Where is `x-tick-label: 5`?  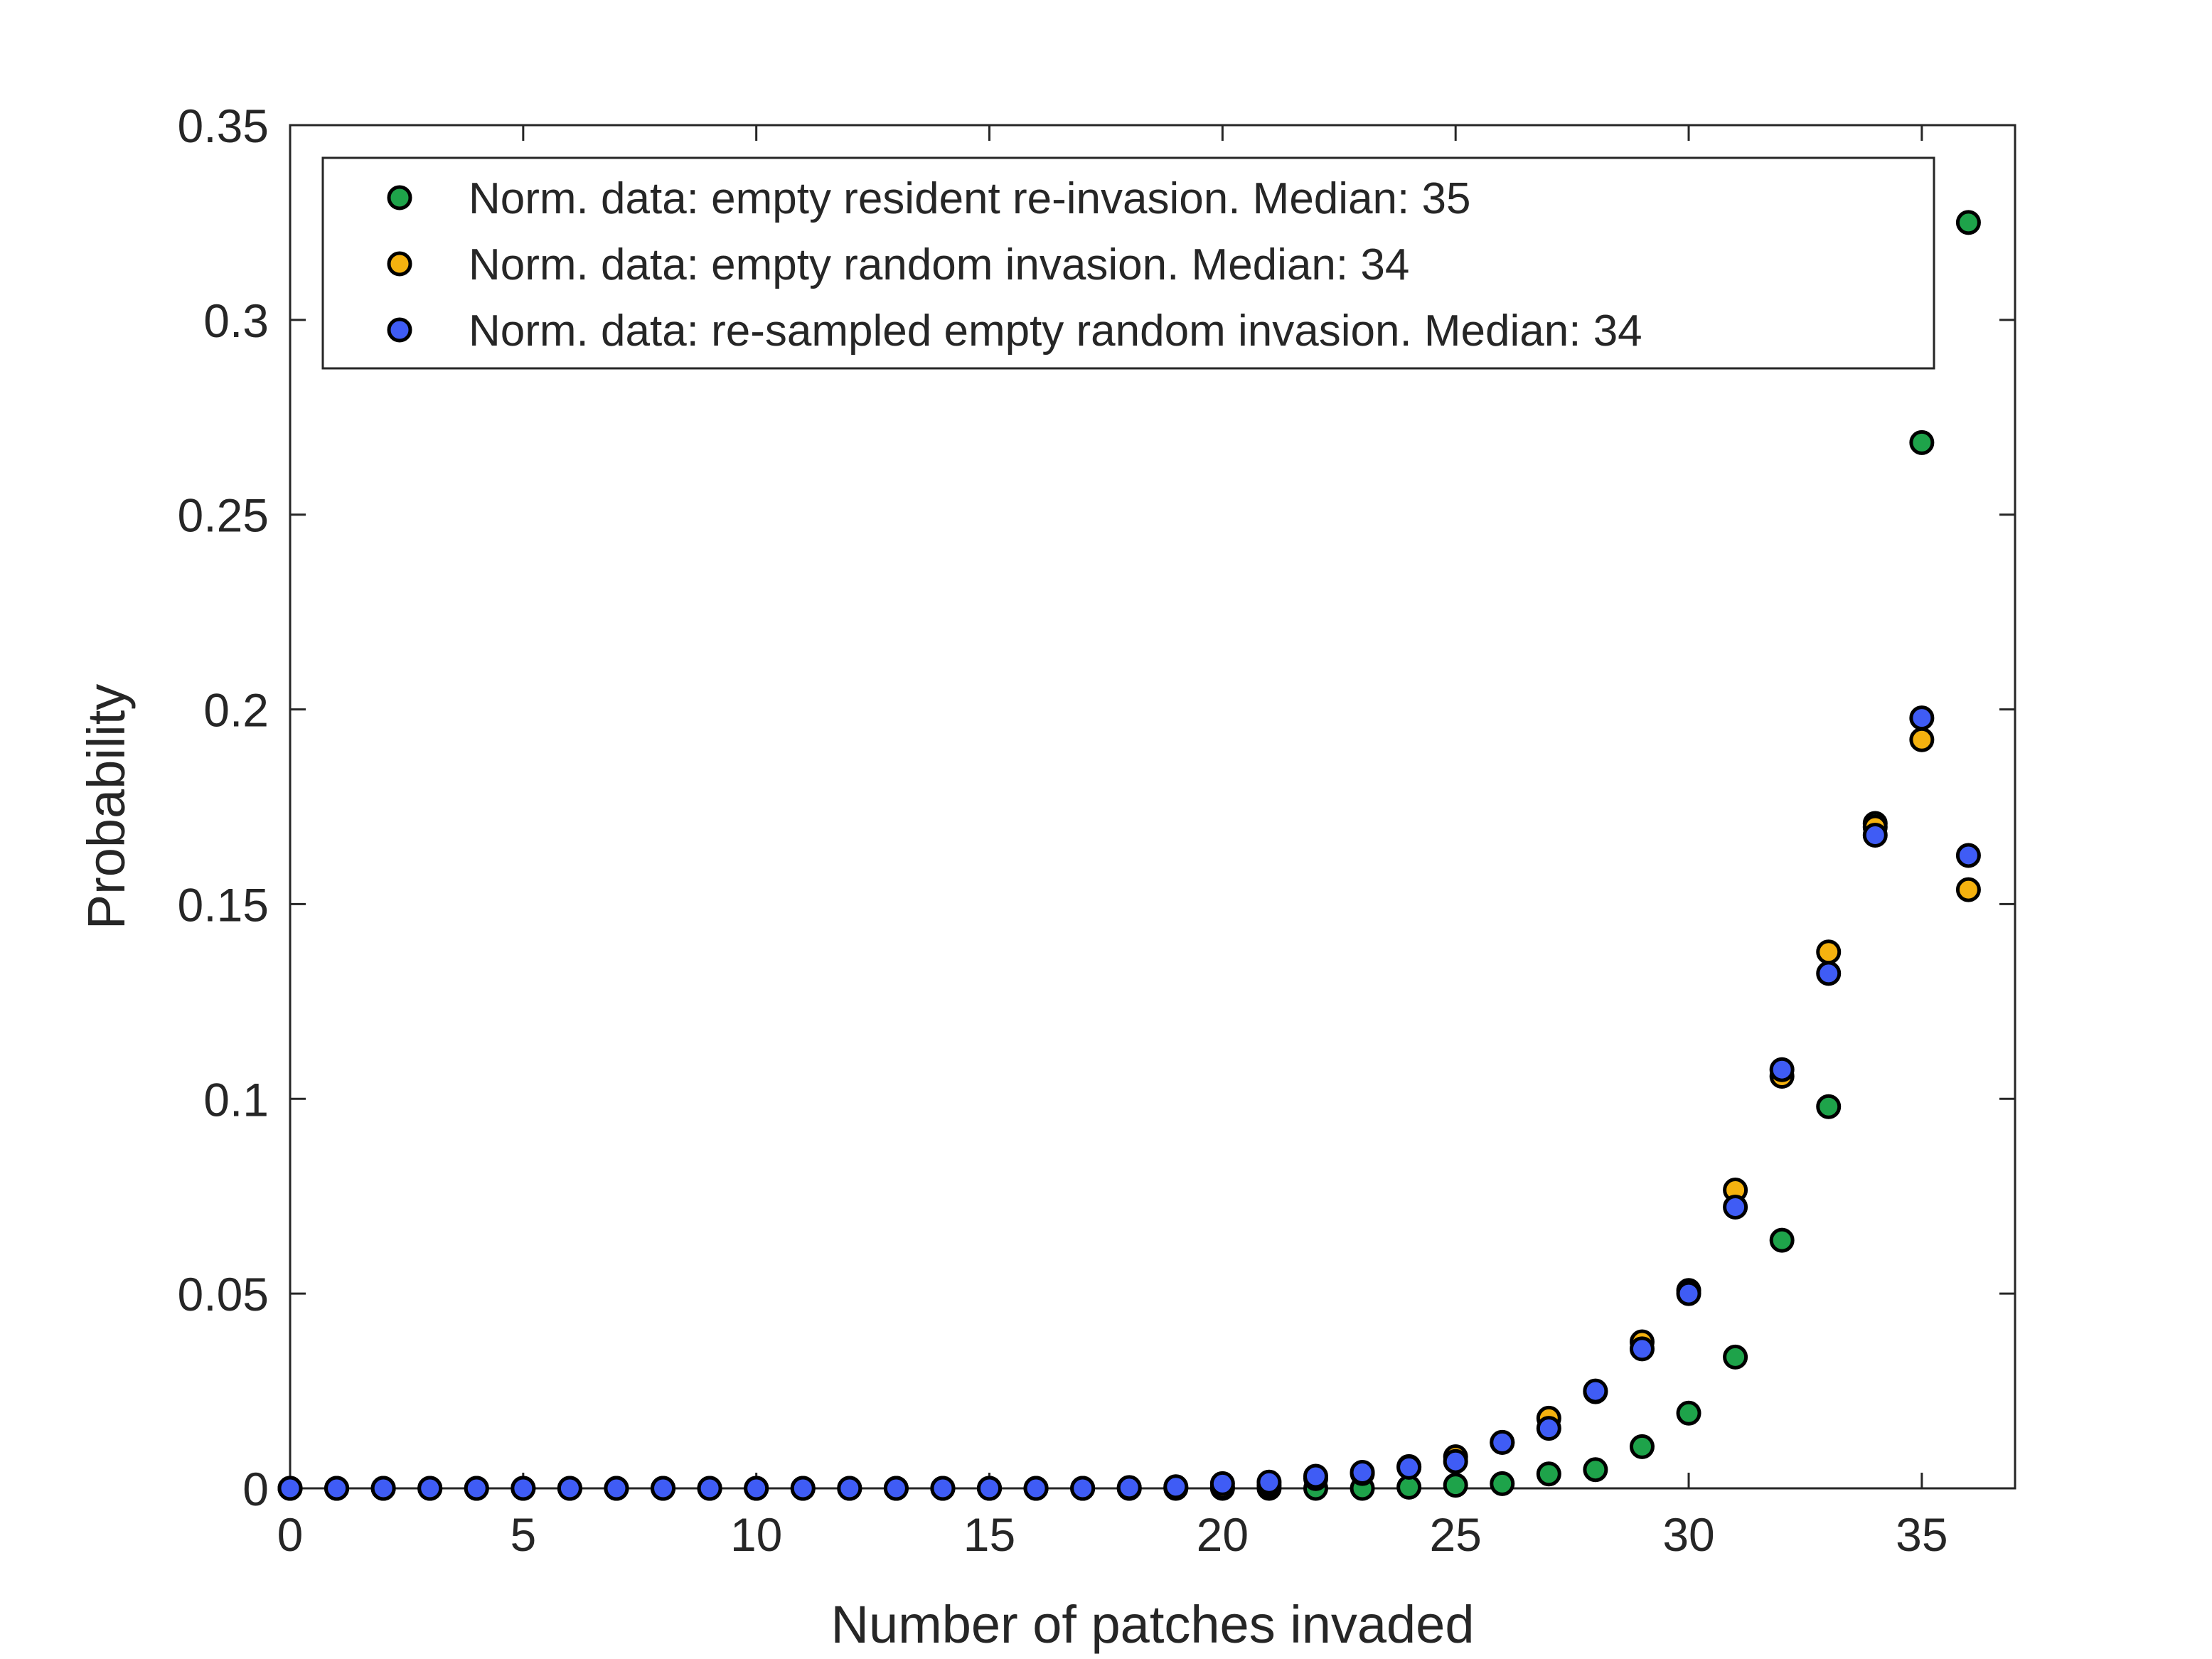
x-tick-label: 5 is located at coordinates (523, 1534).